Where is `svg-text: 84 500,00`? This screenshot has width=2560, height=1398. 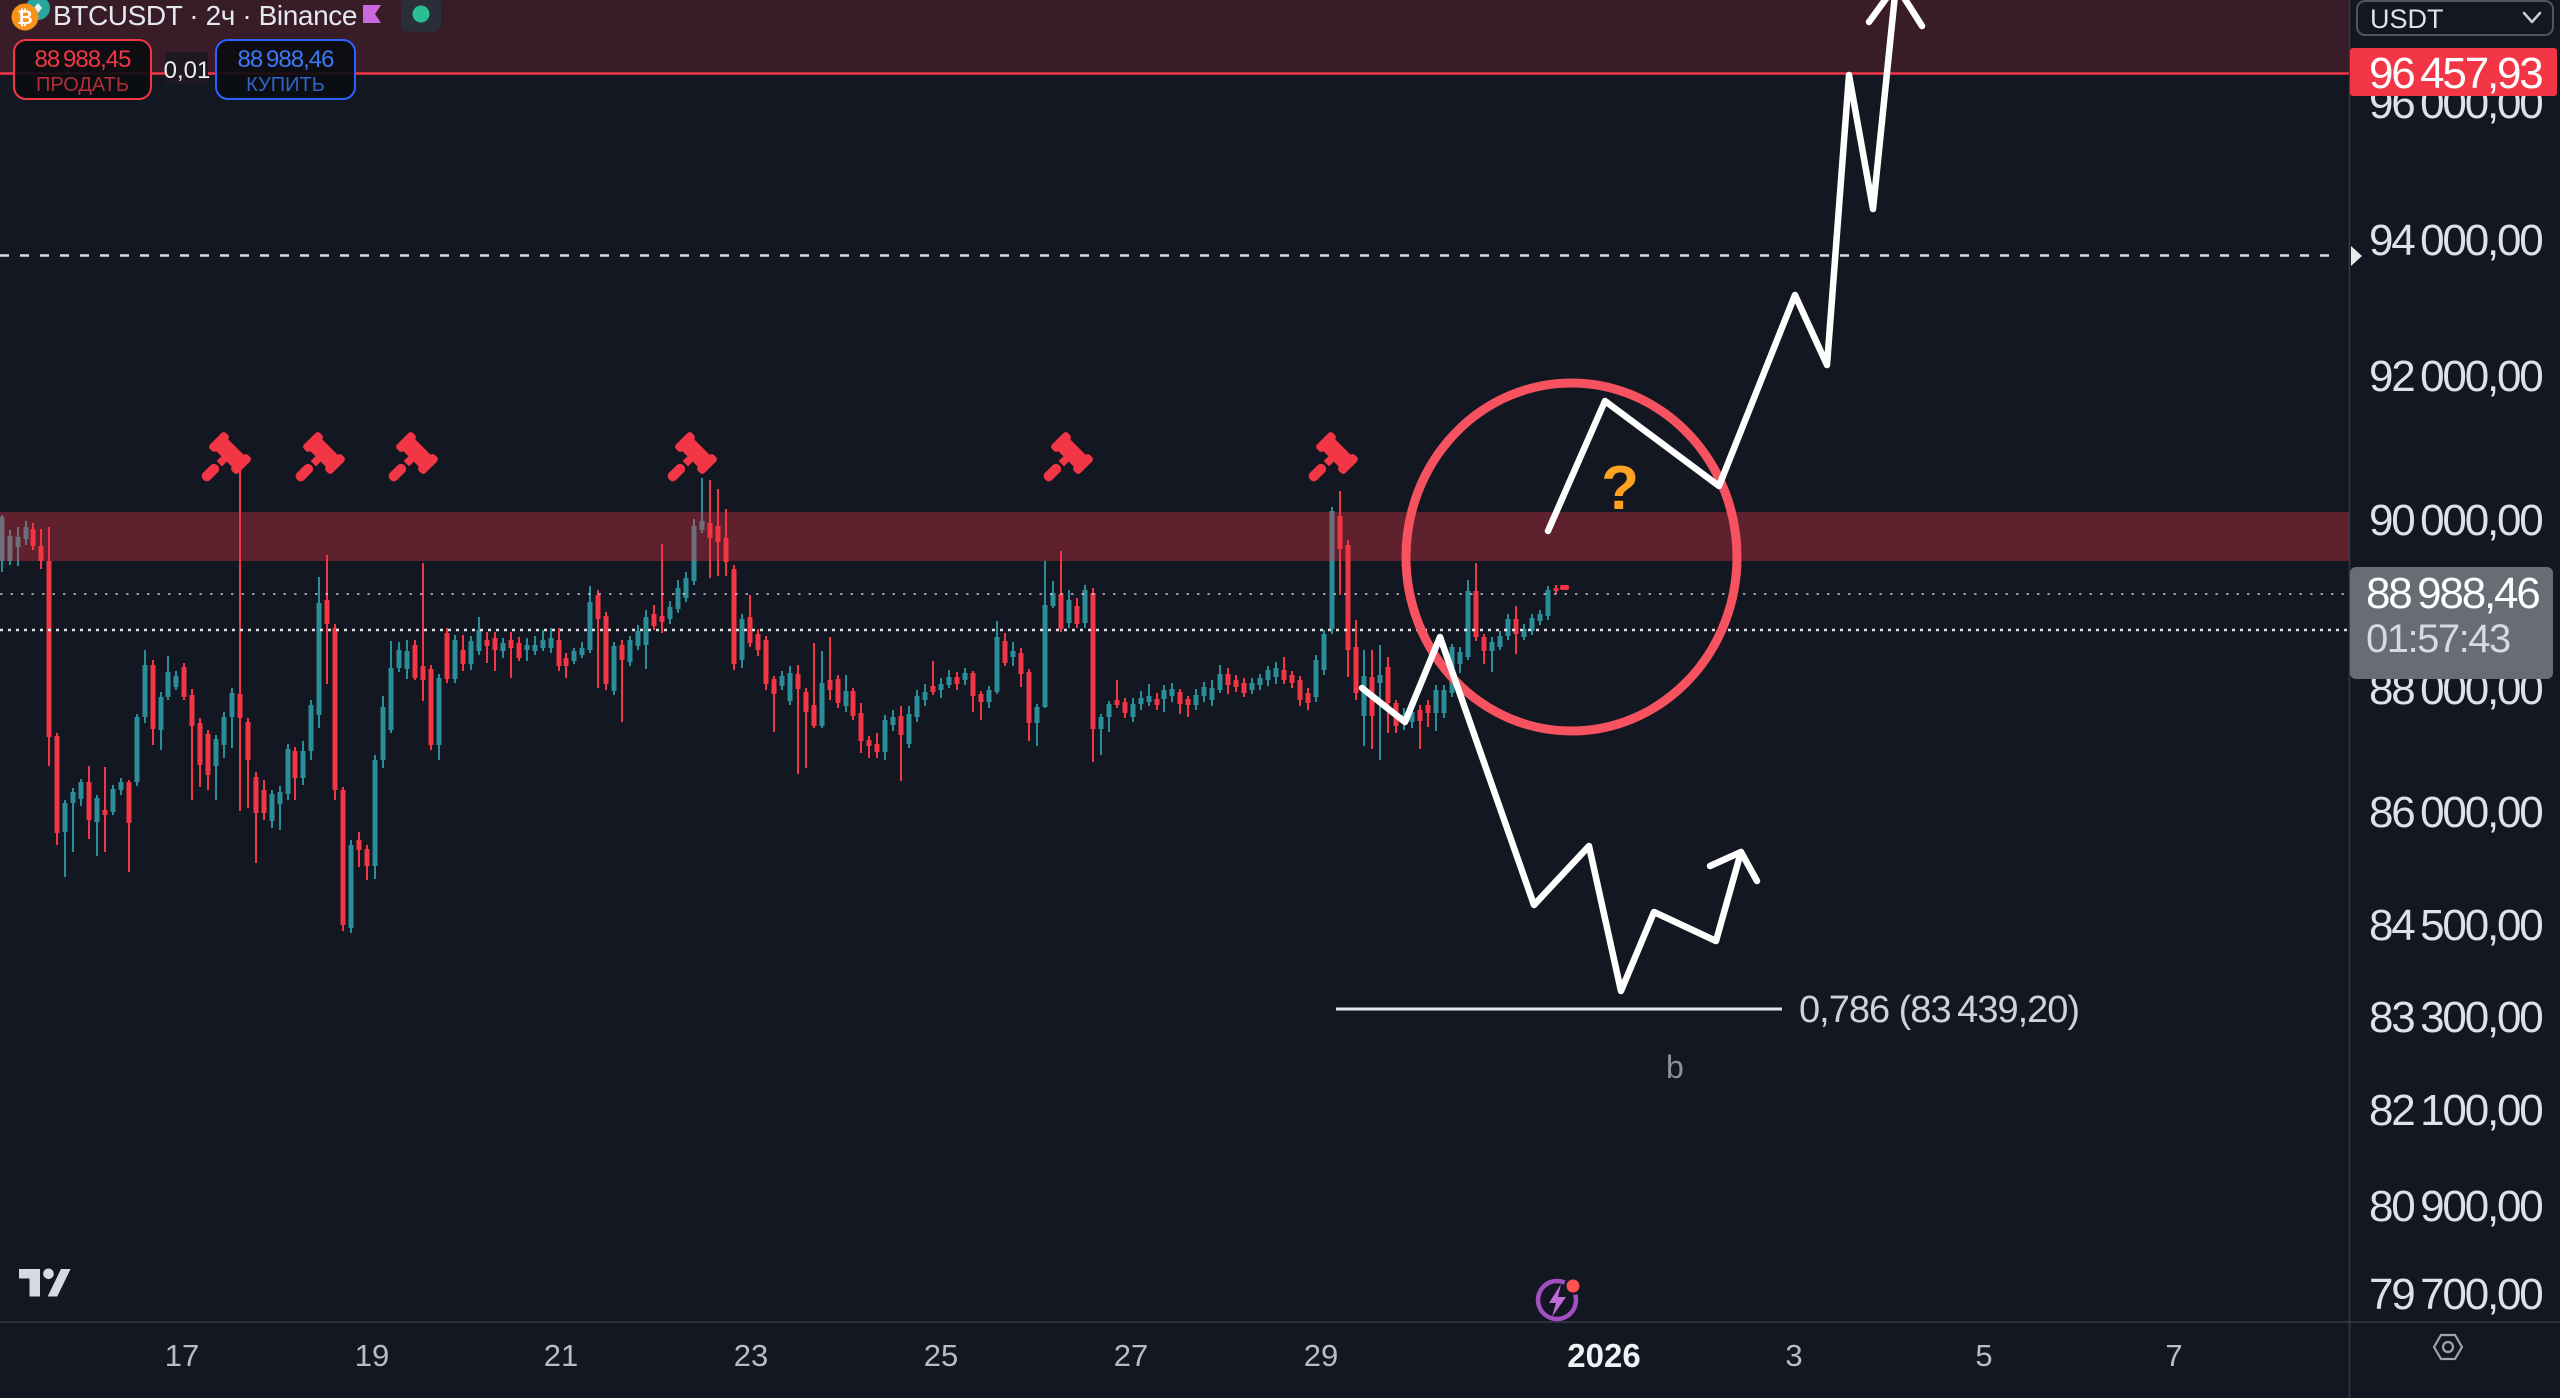 svg-text: 84 500,00 is located at coordinates (2455, 925).